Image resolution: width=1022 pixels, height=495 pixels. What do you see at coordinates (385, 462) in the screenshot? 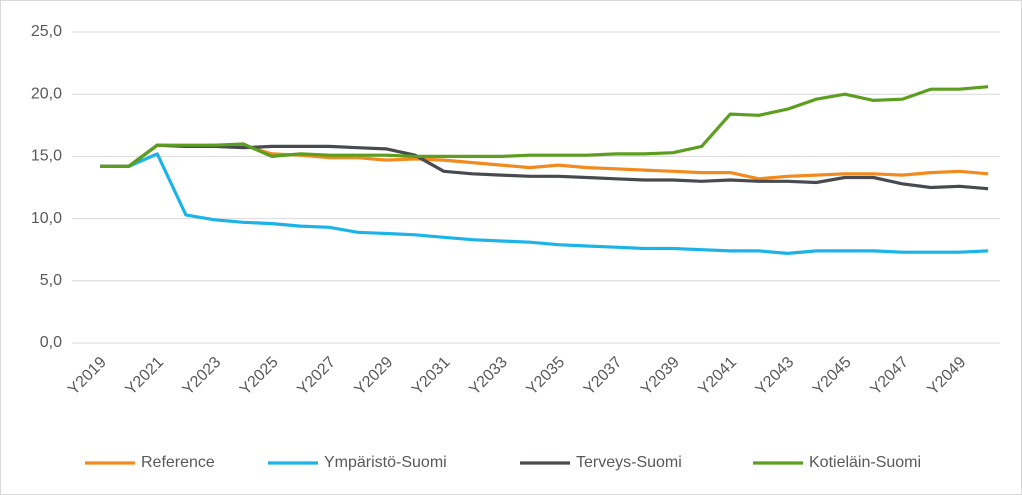
I see `legend-label: Ympäristö-Suomi` at bounding box center [385, 462].